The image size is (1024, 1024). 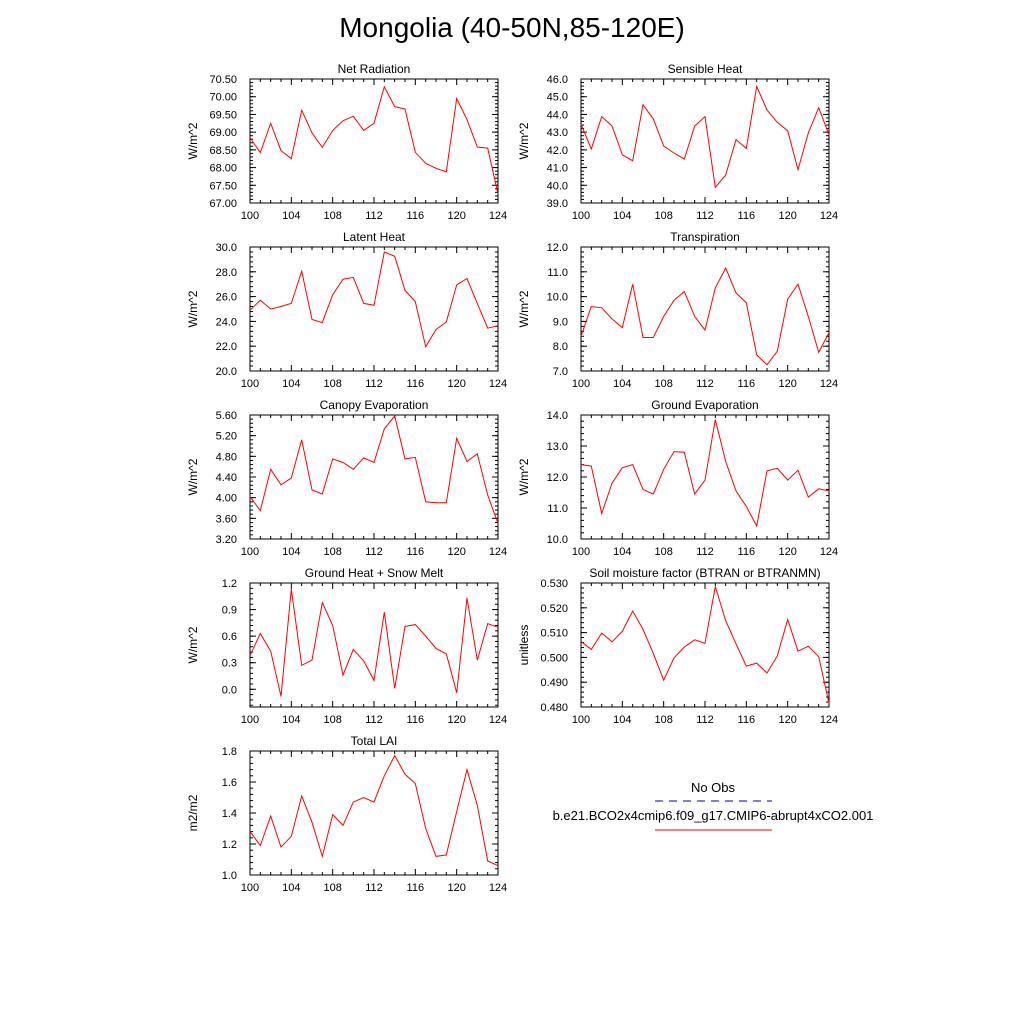 What do you see at coordinates (229, 752) in the screenshot?
I see `y-tick-label: 1.8` at bounding box center [229, 752].